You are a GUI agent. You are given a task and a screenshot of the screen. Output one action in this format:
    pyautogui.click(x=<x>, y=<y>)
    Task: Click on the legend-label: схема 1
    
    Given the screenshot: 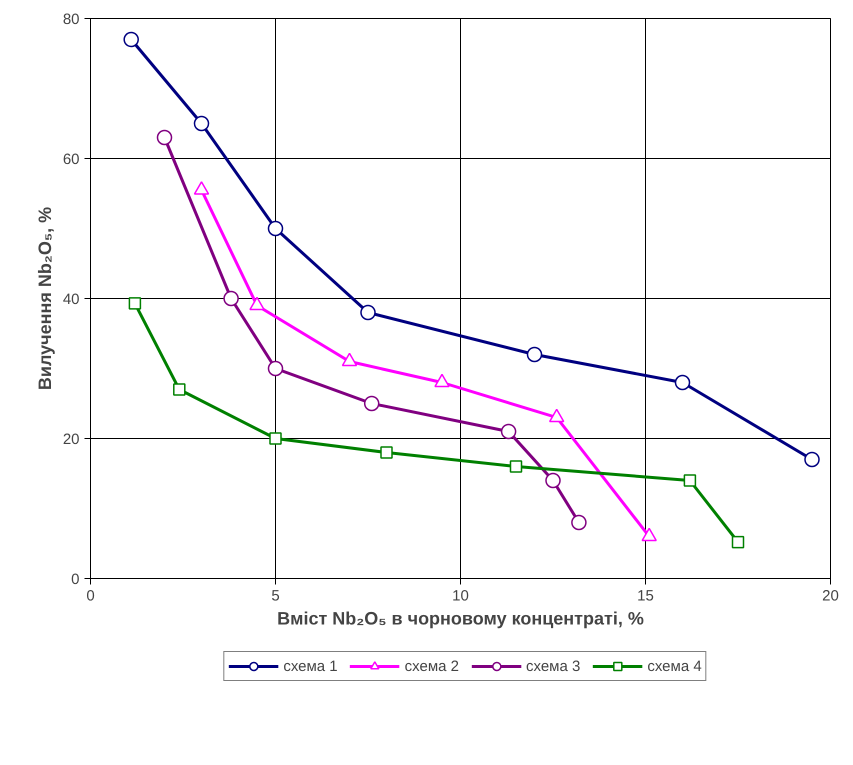 What is the action you would take?
    pyautogui.click(x=310, y=666)
    